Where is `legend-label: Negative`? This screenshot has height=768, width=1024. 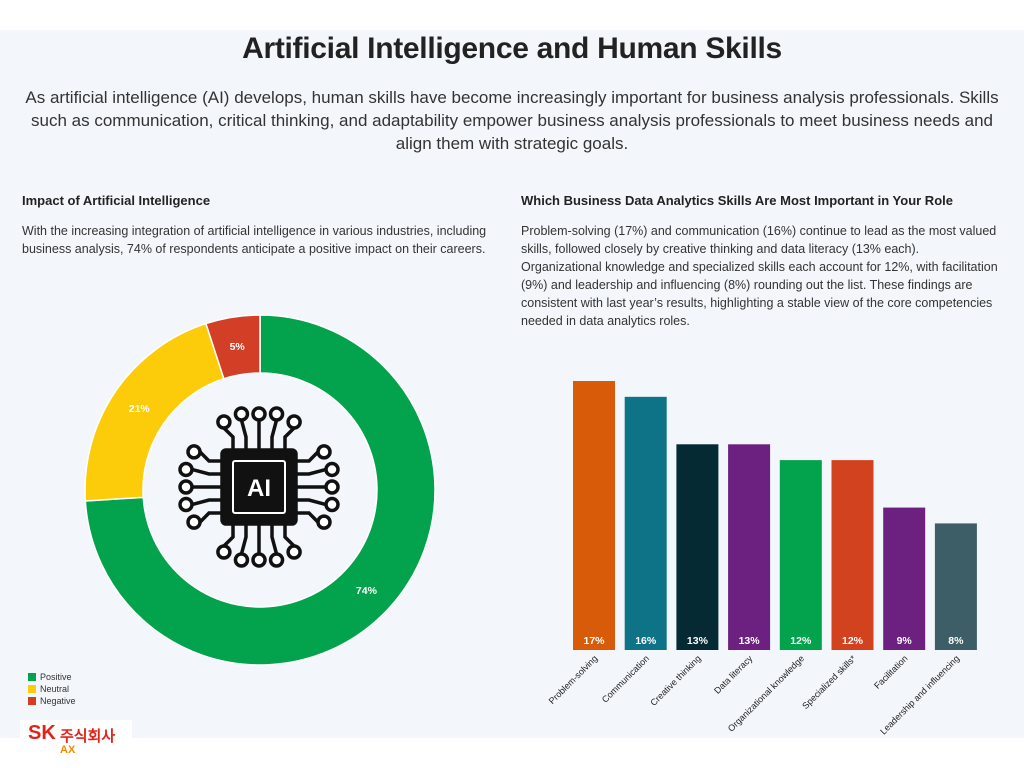 legend-label: Negative is located at coordinates (58, 701).